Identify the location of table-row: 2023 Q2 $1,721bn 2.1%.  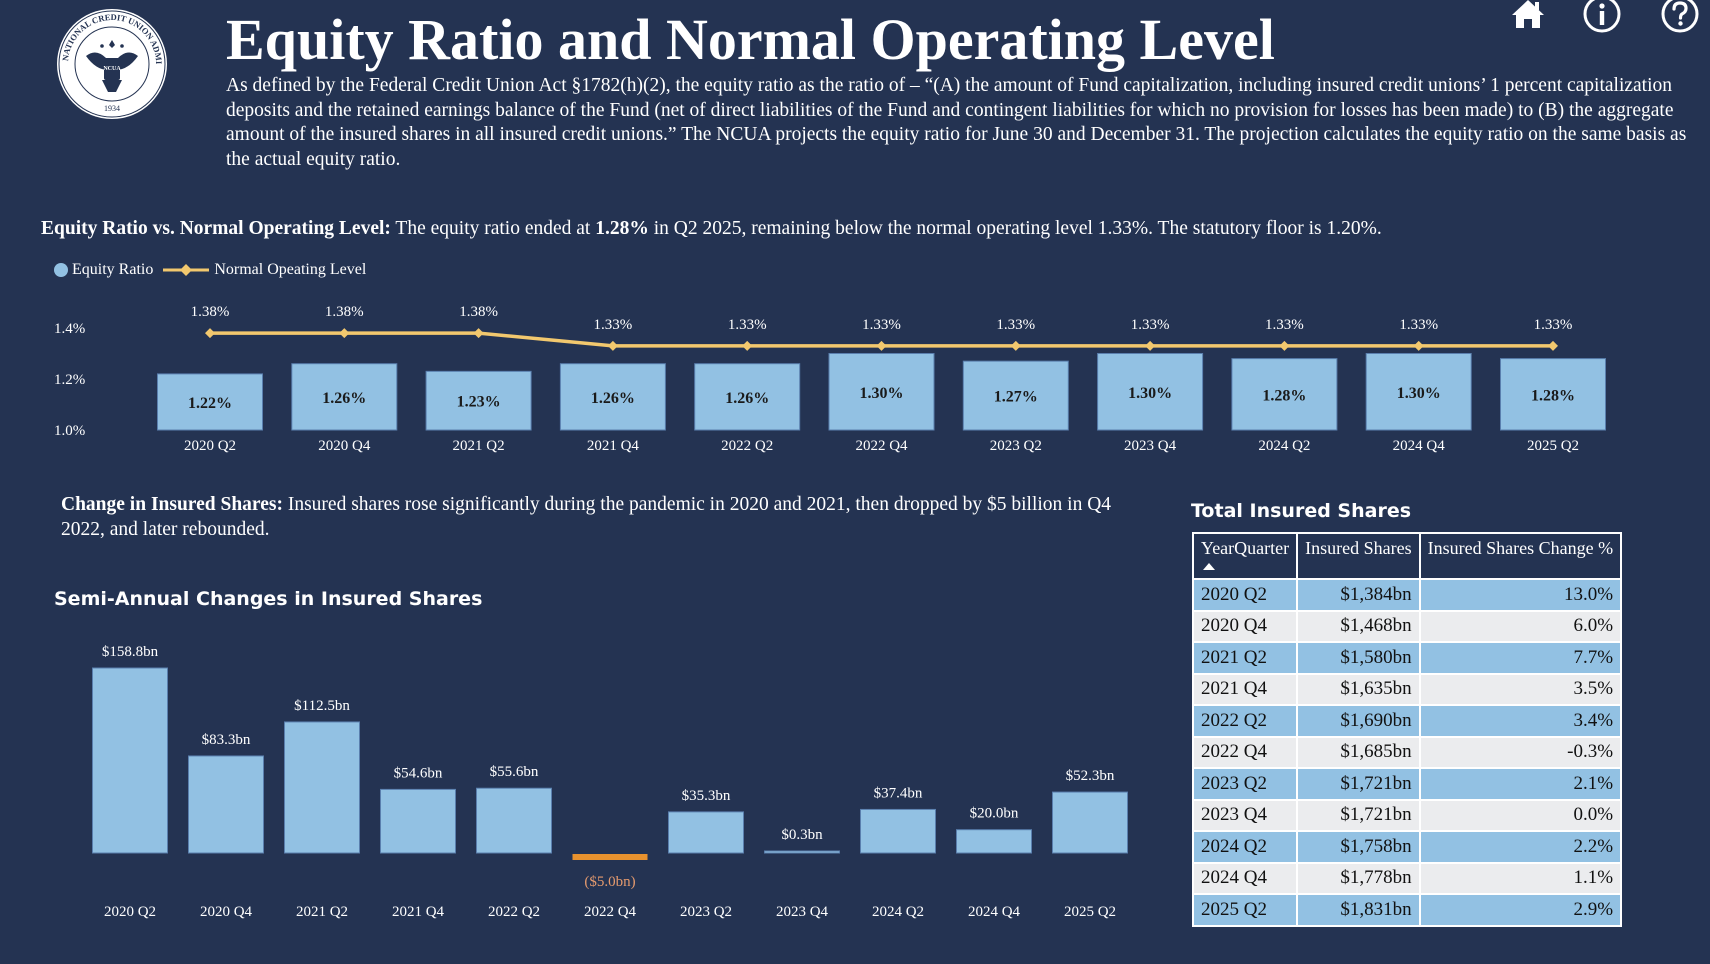
(1407, 784).